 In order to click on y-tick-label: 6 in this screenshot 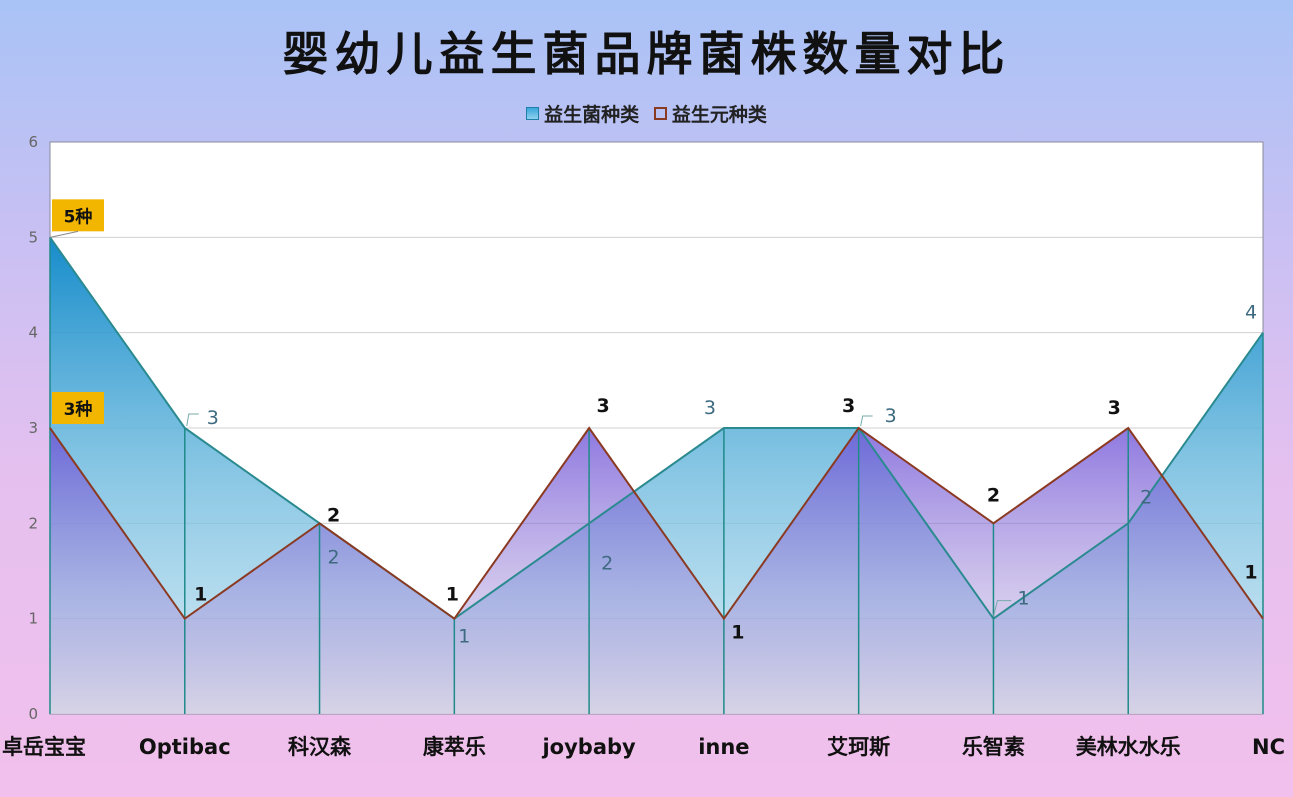, I will do `click(33, 142)`.